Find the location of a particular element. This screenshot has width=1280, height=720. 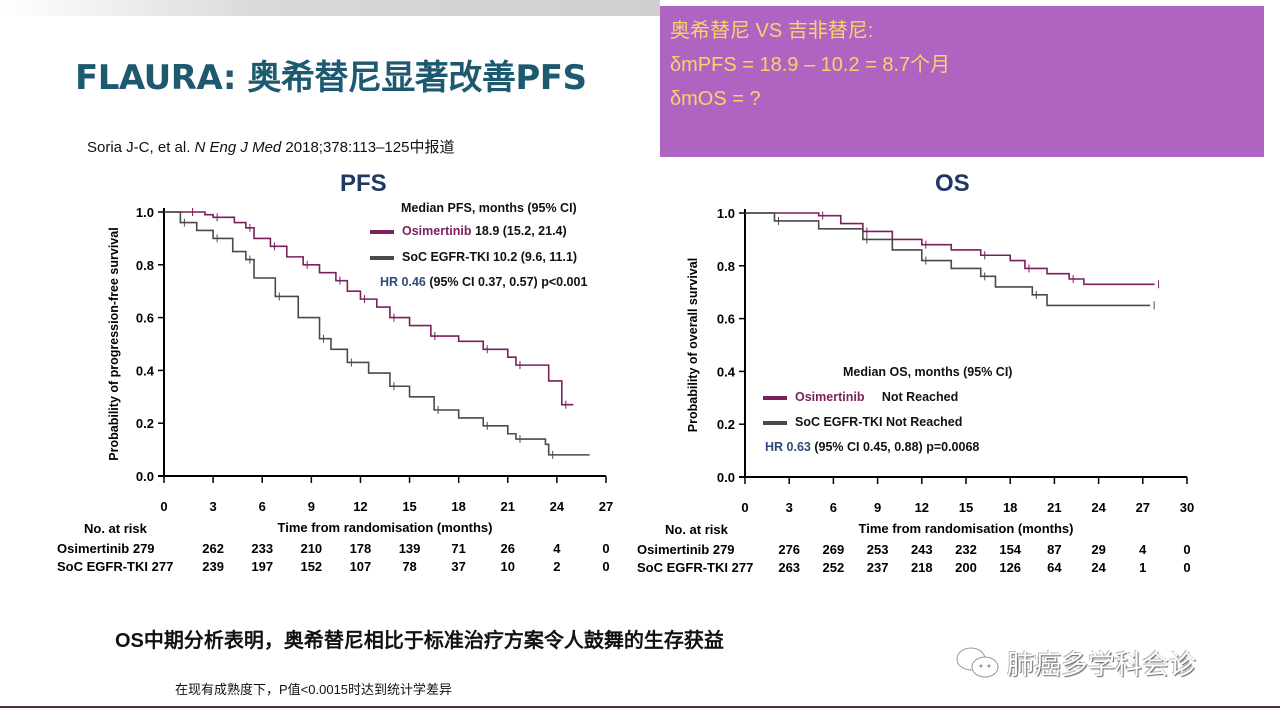

os-risk-value: 1 is located at coordinates (1142, 567).